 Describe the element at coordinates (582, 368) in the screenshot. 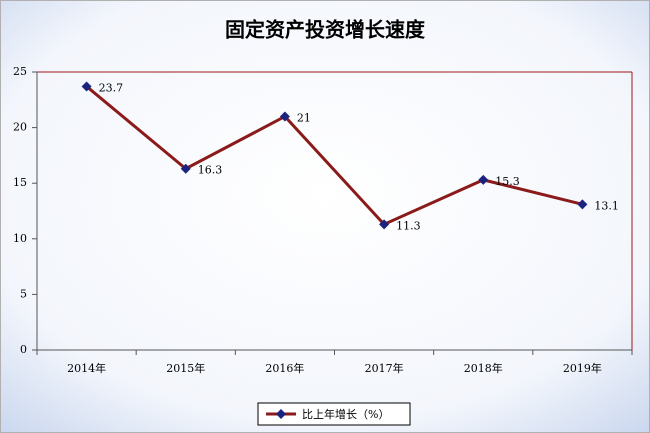

I see `x-tick-label: 2019年` at that location.